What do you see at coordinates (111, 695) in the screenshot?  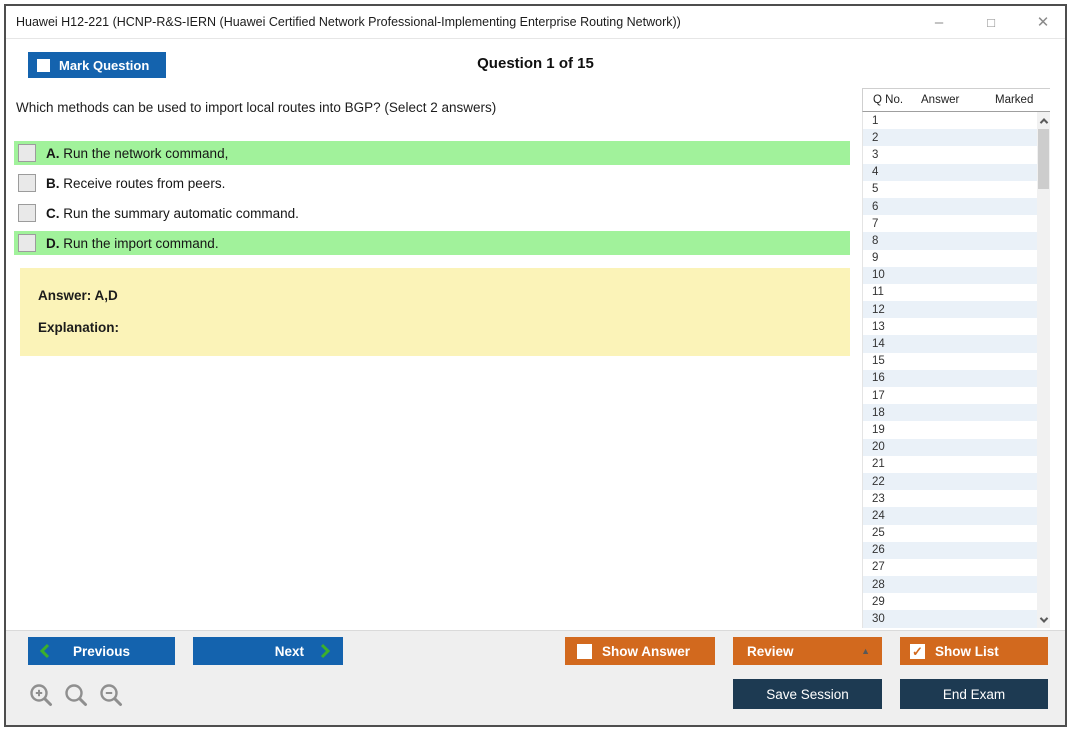 I see `zoom-out-icon` at bounding box center [111, 695].